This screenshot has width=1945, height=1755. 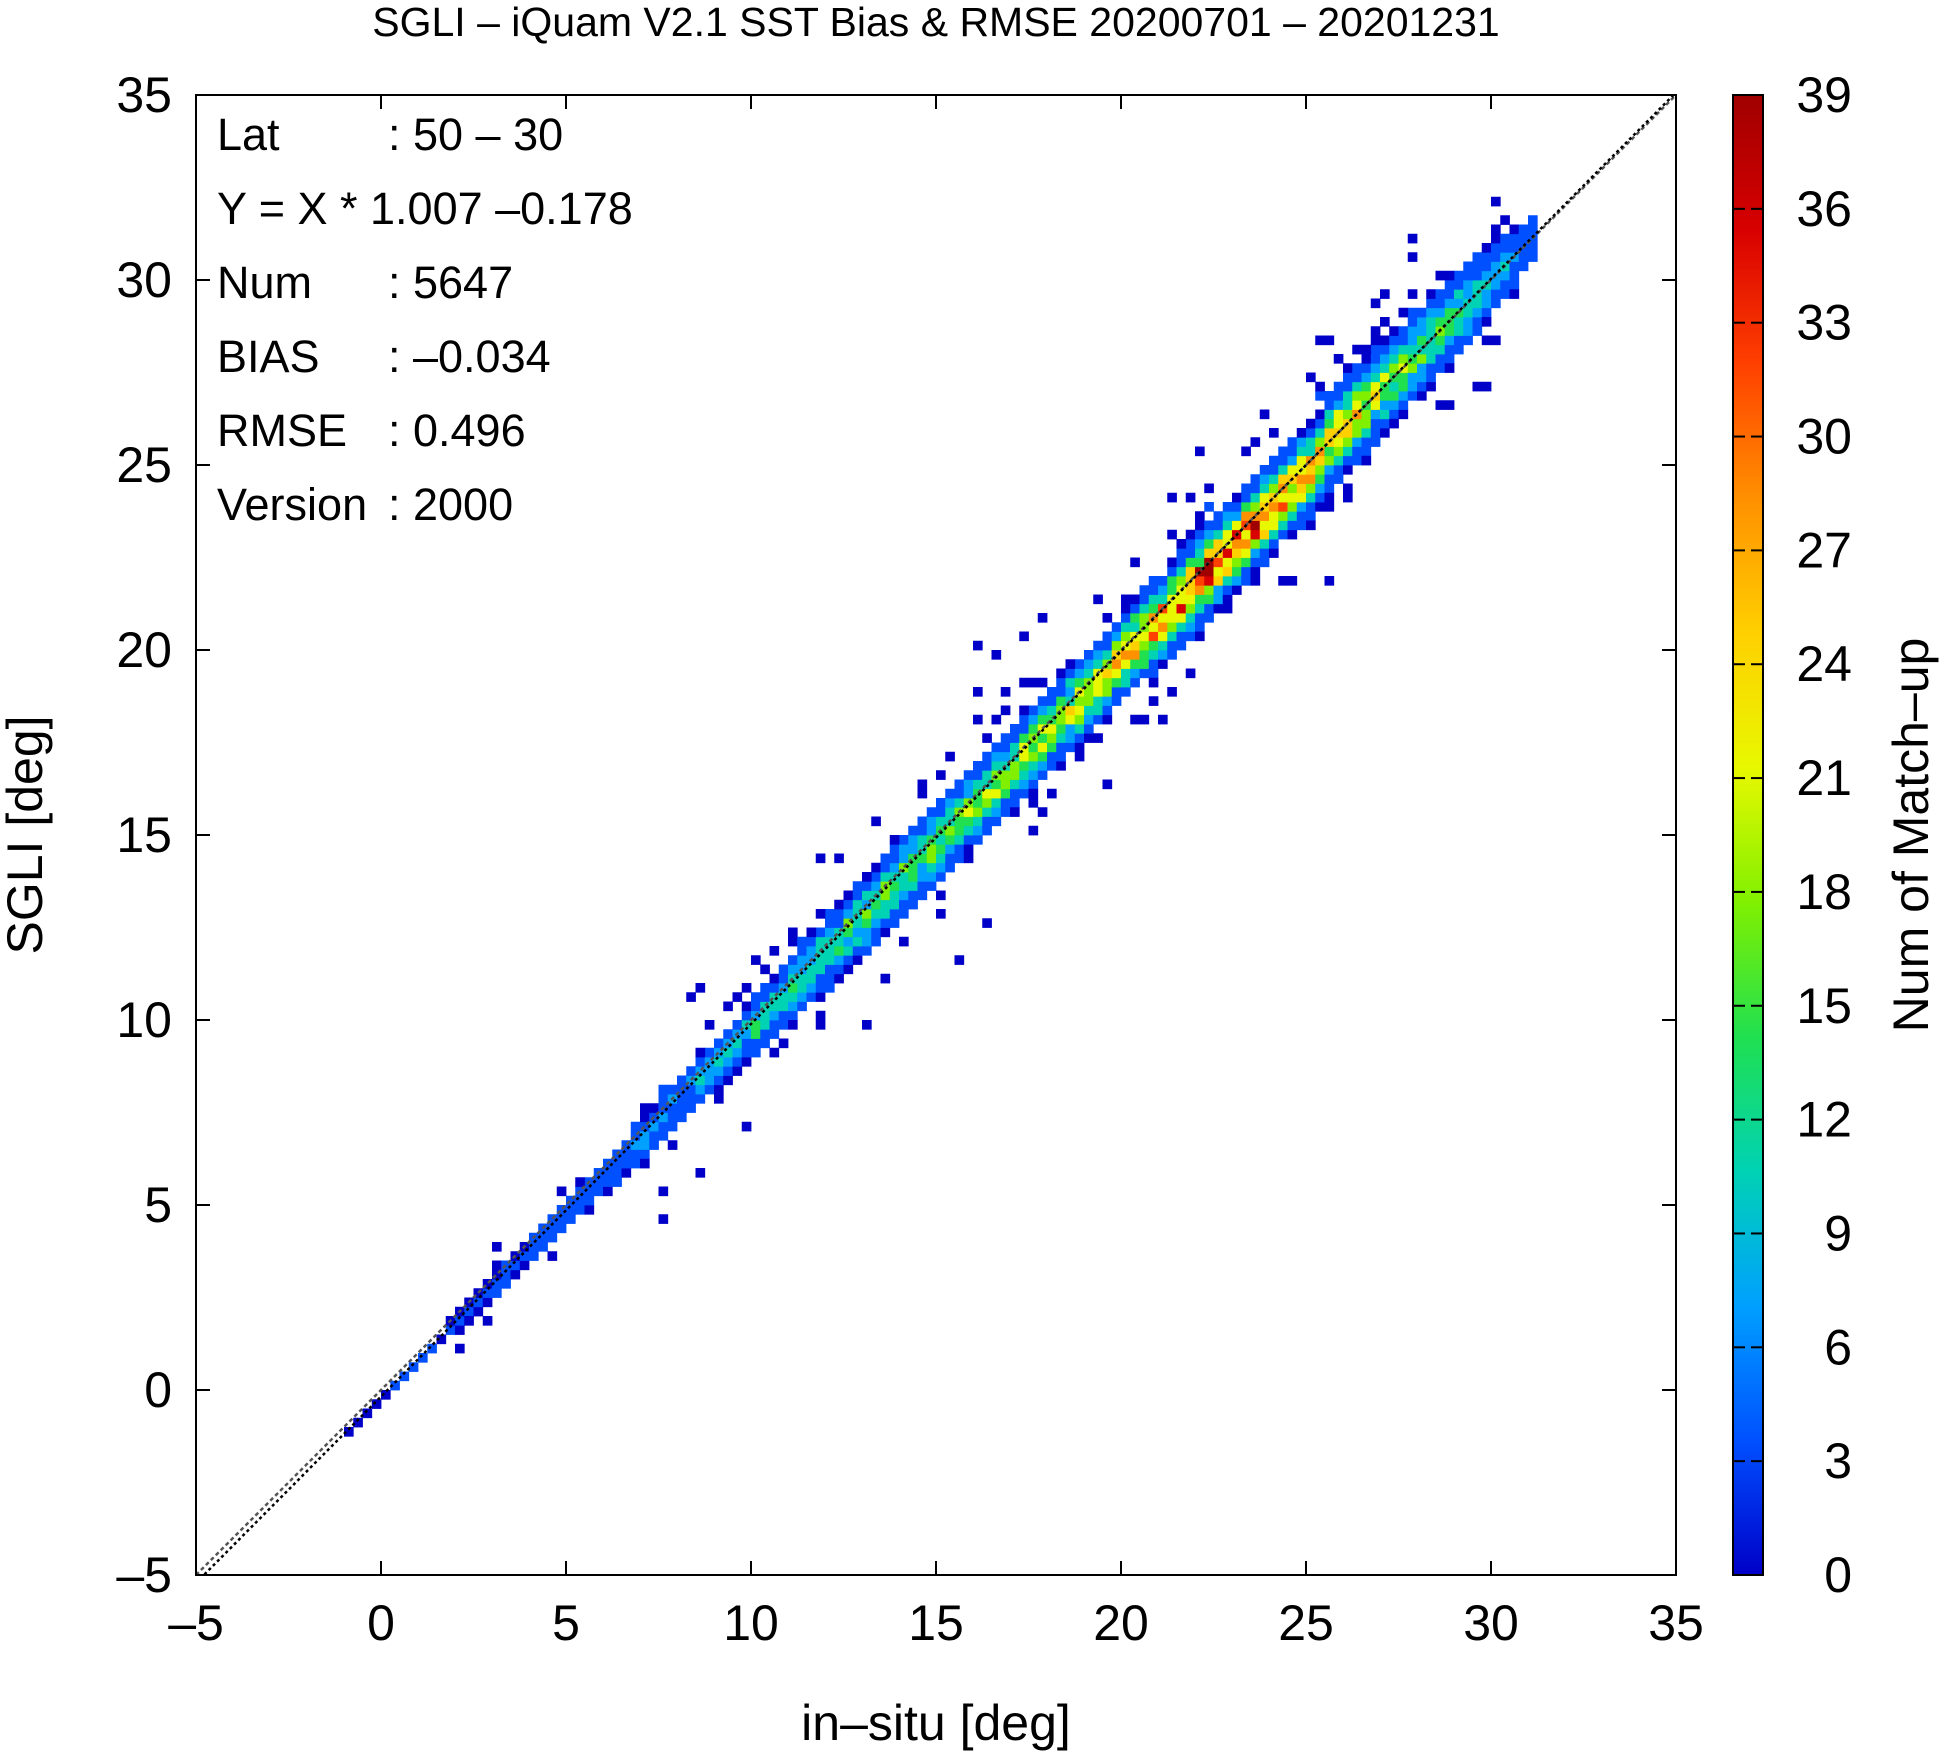 I want to click on colorbar-tick-label: 0, so click(x=1838, y=1575).